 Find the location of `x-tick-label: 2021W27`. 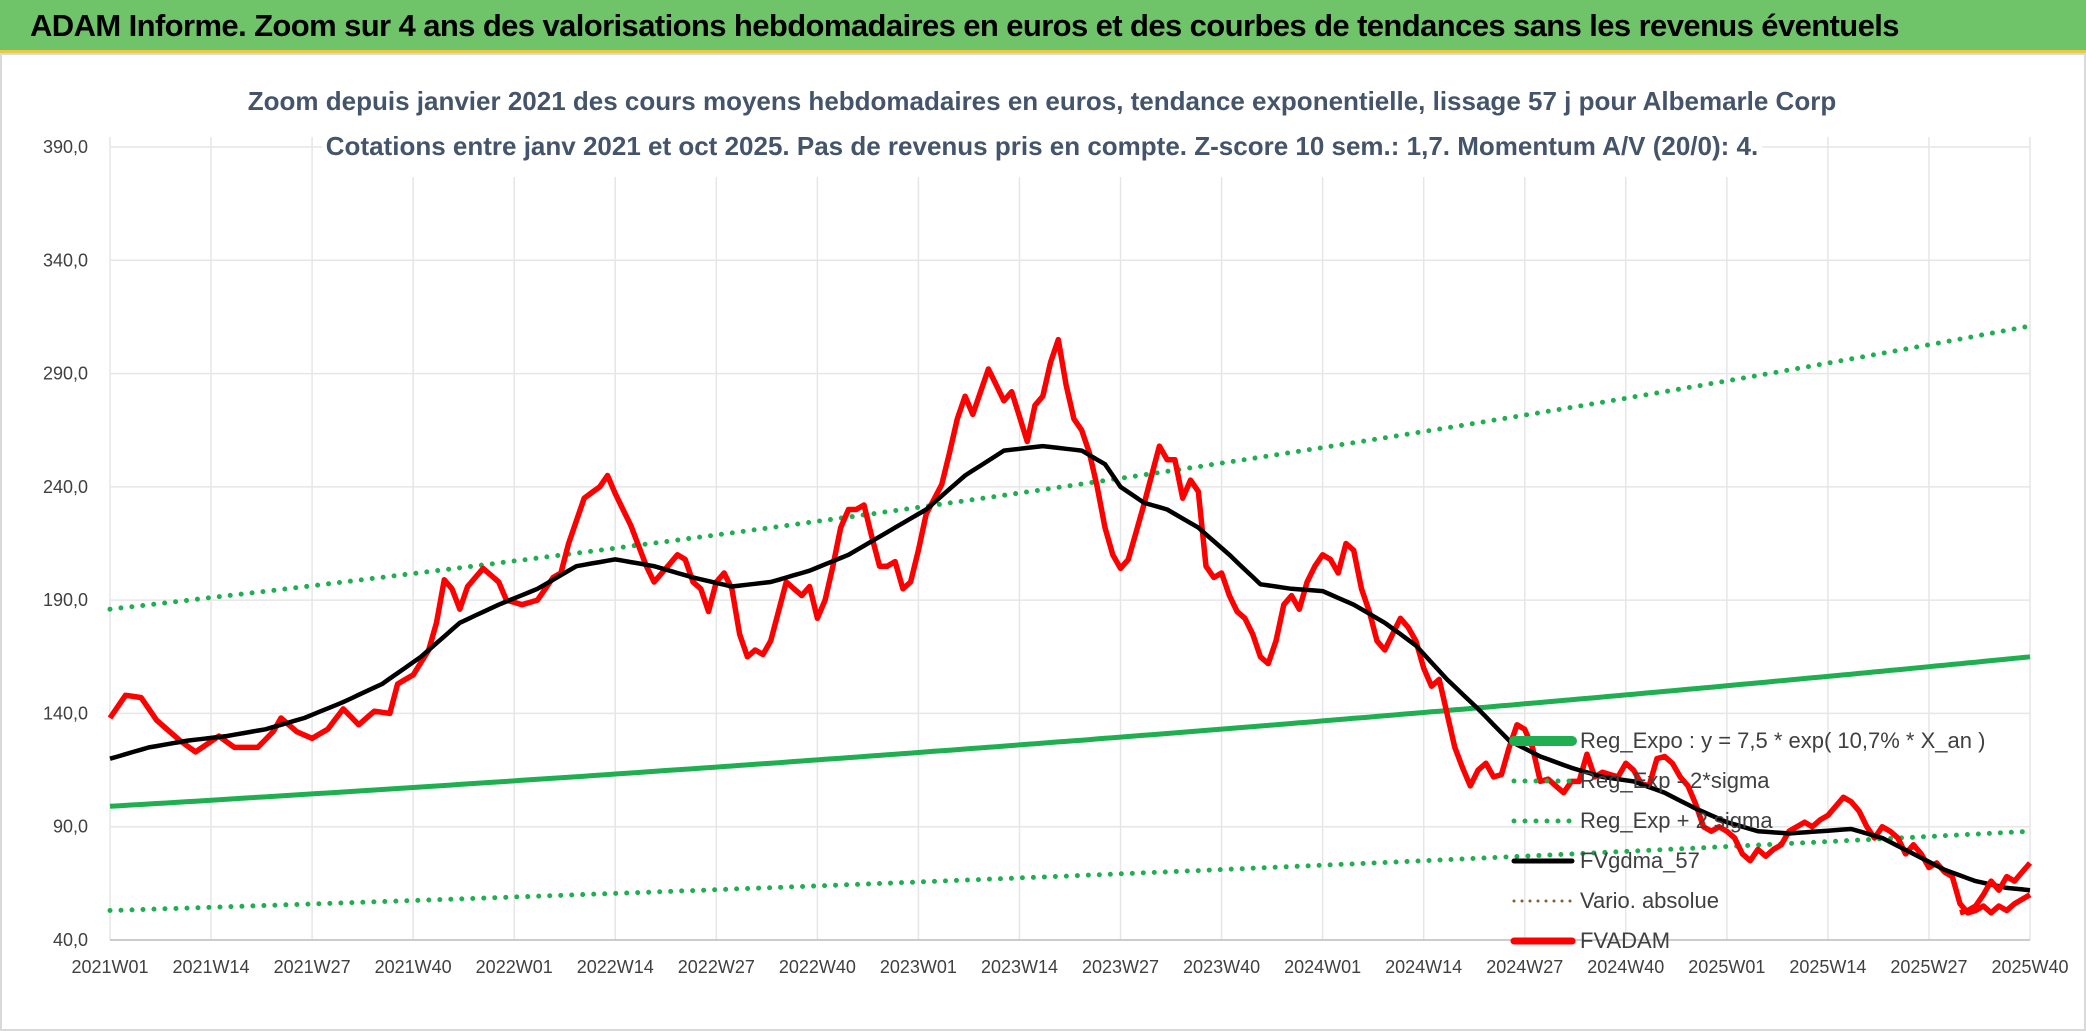

x-tick-label: 2021W27 is located at coordinates (312, 967).